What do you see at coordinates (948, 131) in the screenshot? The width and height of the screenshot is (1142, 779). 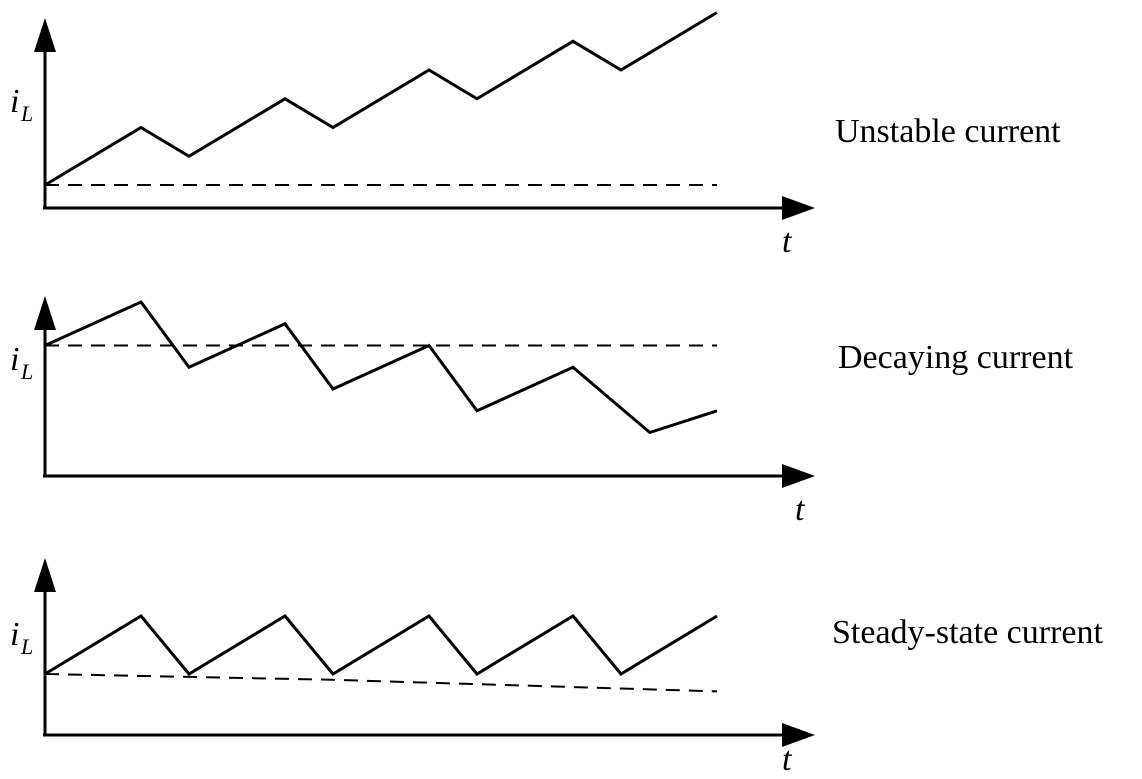 I see `panel-label: Unstable current` at bounding box center [948, 131].